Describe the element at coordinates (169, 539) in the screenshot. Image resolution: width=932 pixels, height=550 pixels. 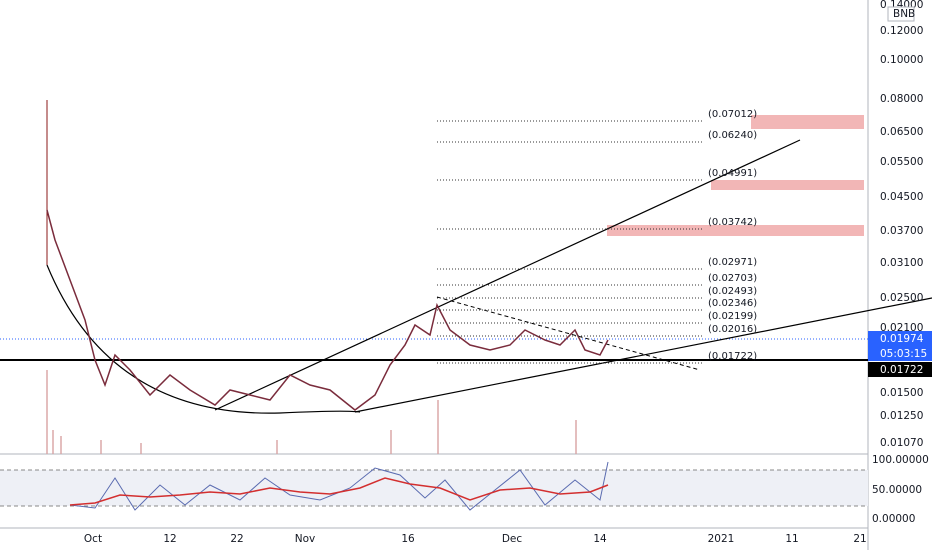
I see `time-axis-label: 12` at that location.